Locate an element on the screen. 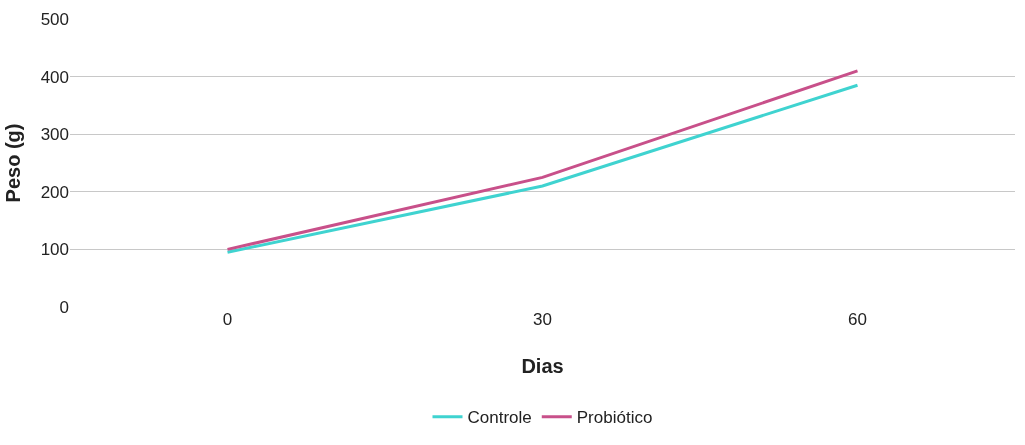 This screenshot has width=1025, height=445. y-tick-label: 400 is located at coordinates (54, 77).